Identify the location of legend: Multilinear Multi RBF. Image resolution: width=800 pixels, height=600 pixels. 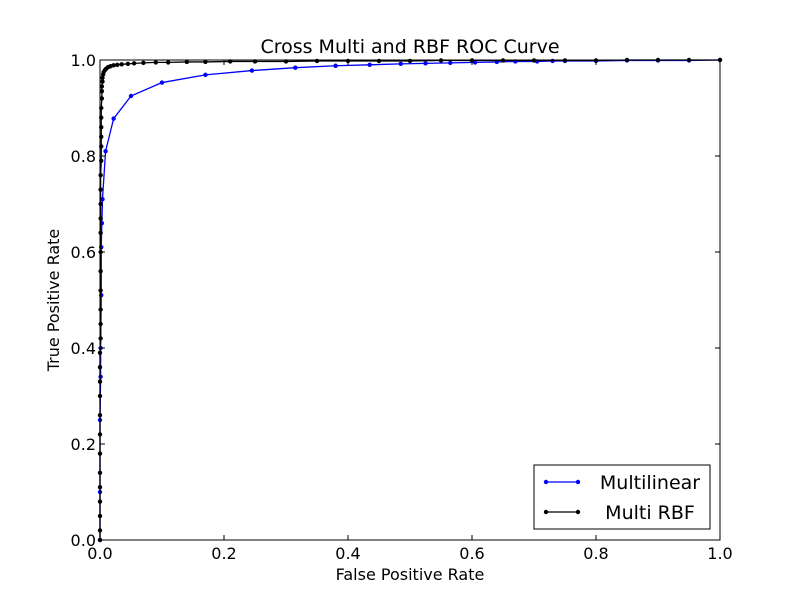
(622, 497).